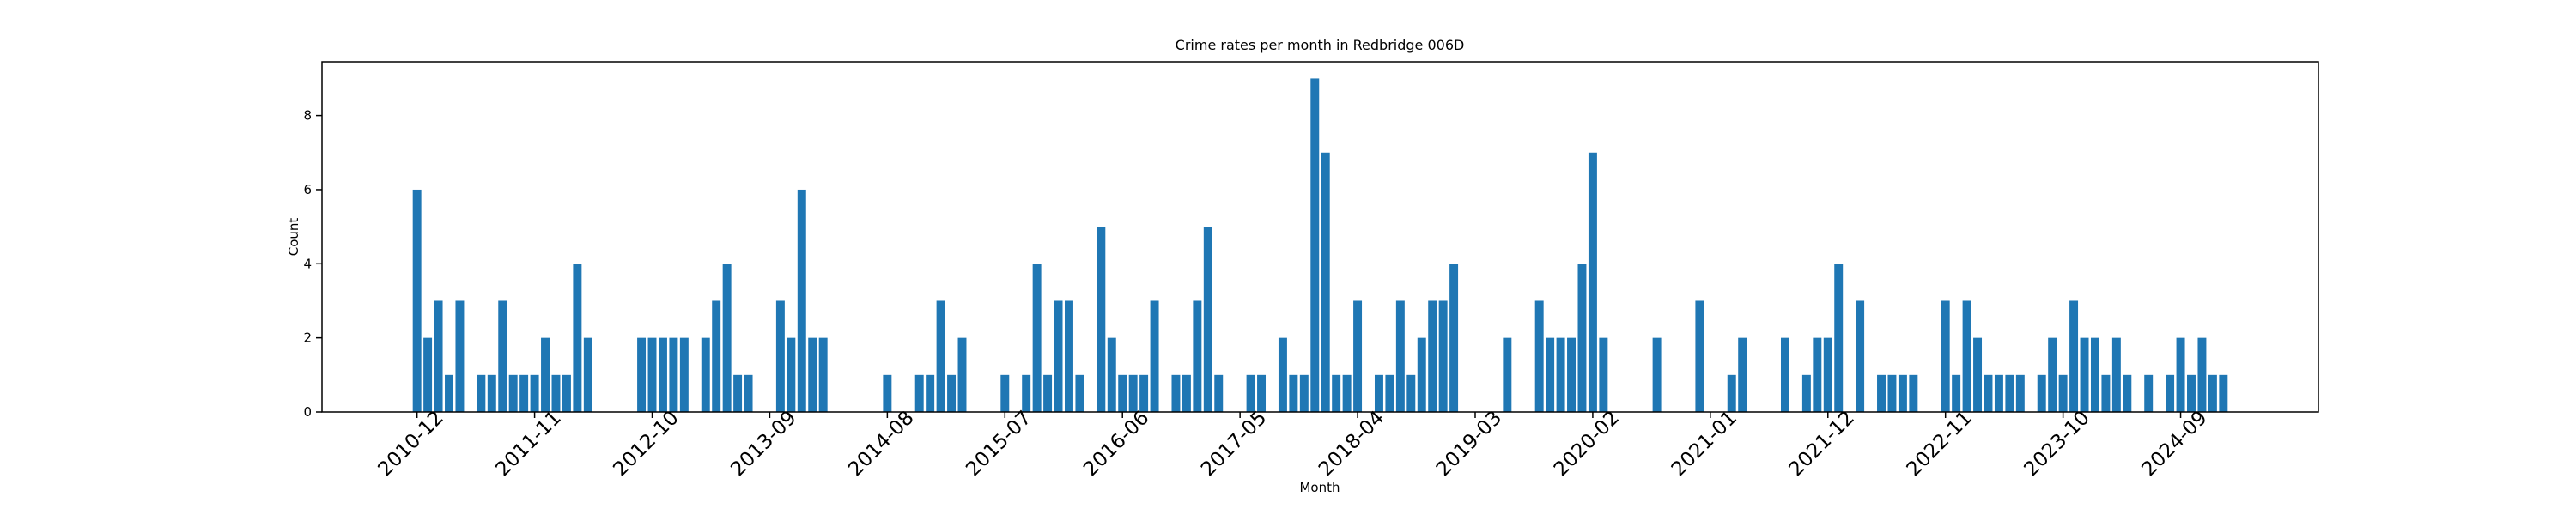  Describe the element at coordinates (2174, 444) in the screenshot. I see `x-tick-label: 2024-09` at that location.